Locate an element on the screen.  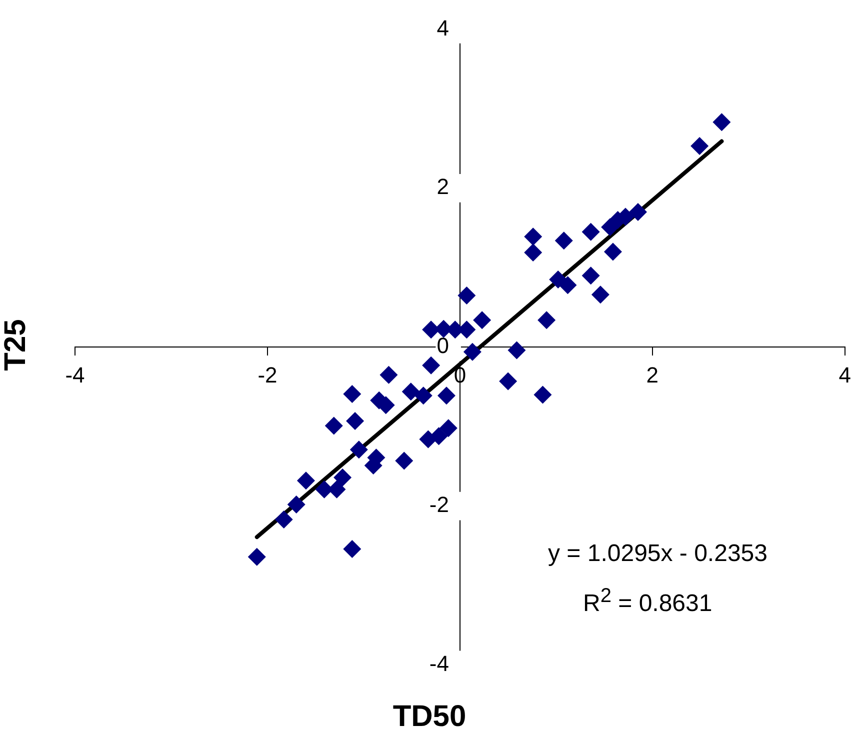
y-tick-label: 4 is located at coordinates (448, 27).